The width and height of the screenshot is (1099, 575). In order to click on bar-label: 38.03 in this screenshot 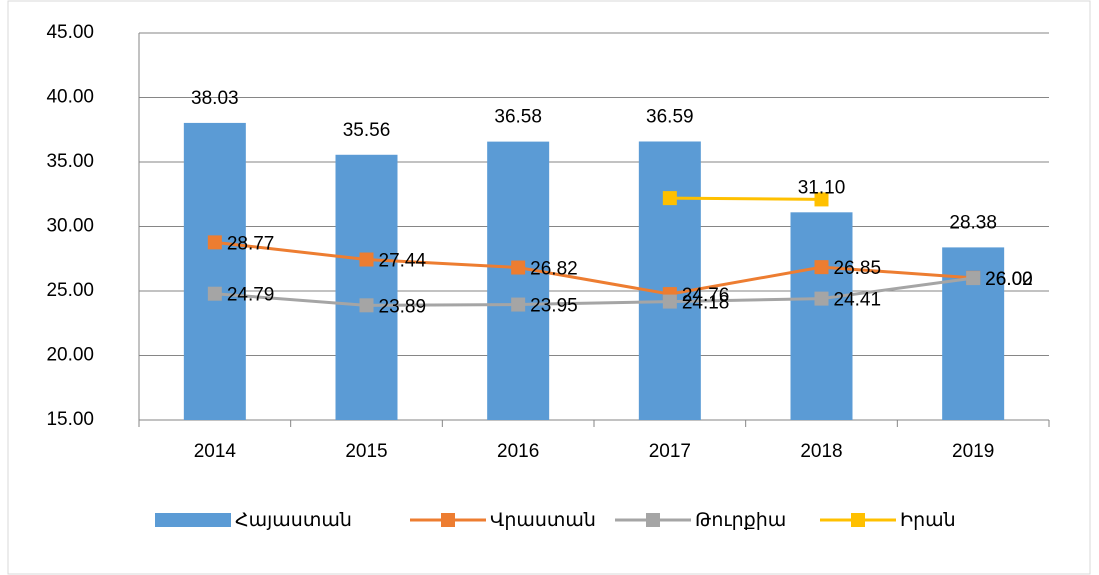, I will do `click(215, 98)`.